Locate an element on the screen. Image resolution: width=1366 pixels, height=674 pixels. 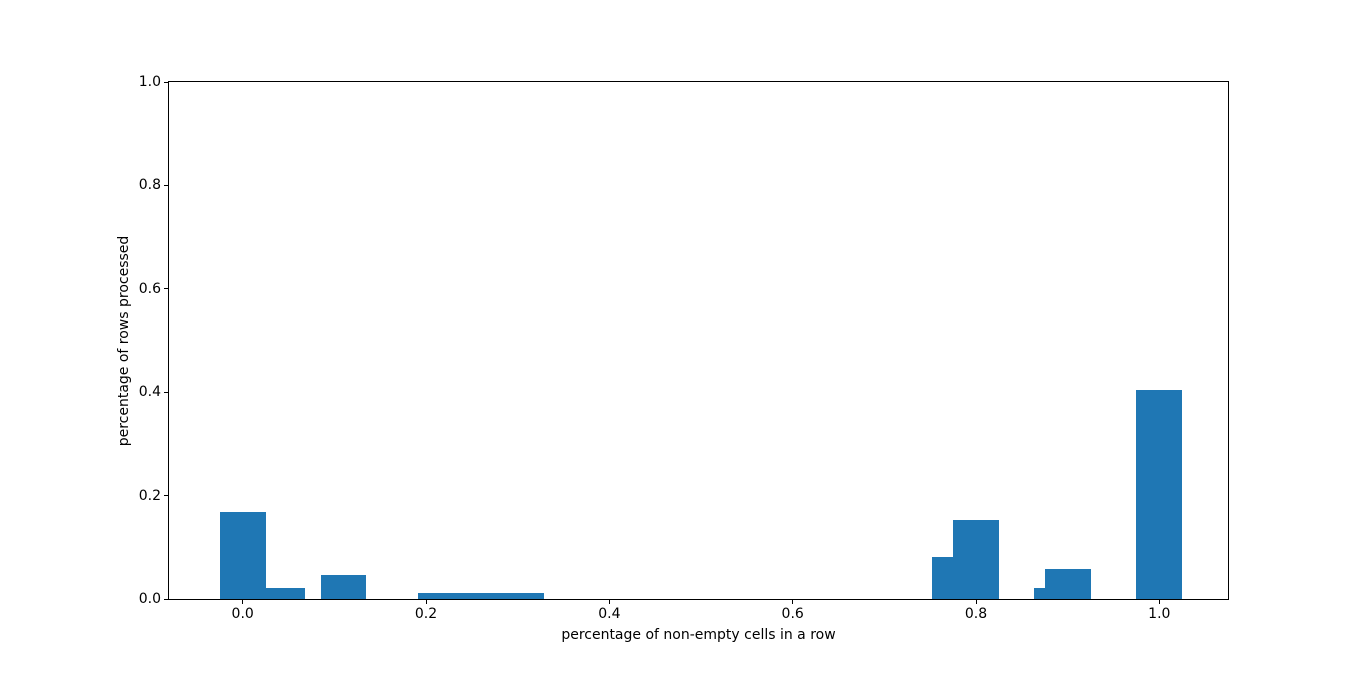
x-tick-label: 0.2 is located at coordinates (426, 614).